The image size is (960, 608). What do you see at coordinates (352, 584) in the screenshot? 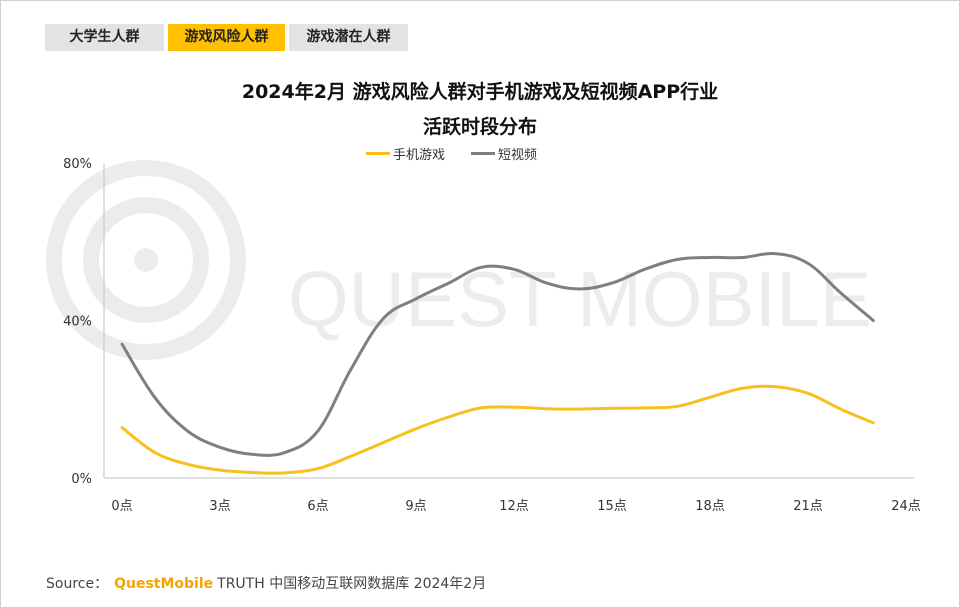
I see `source-text: TRUTH 中国移动互联网数据库 2024年2月` at bounding box center [352, 584].